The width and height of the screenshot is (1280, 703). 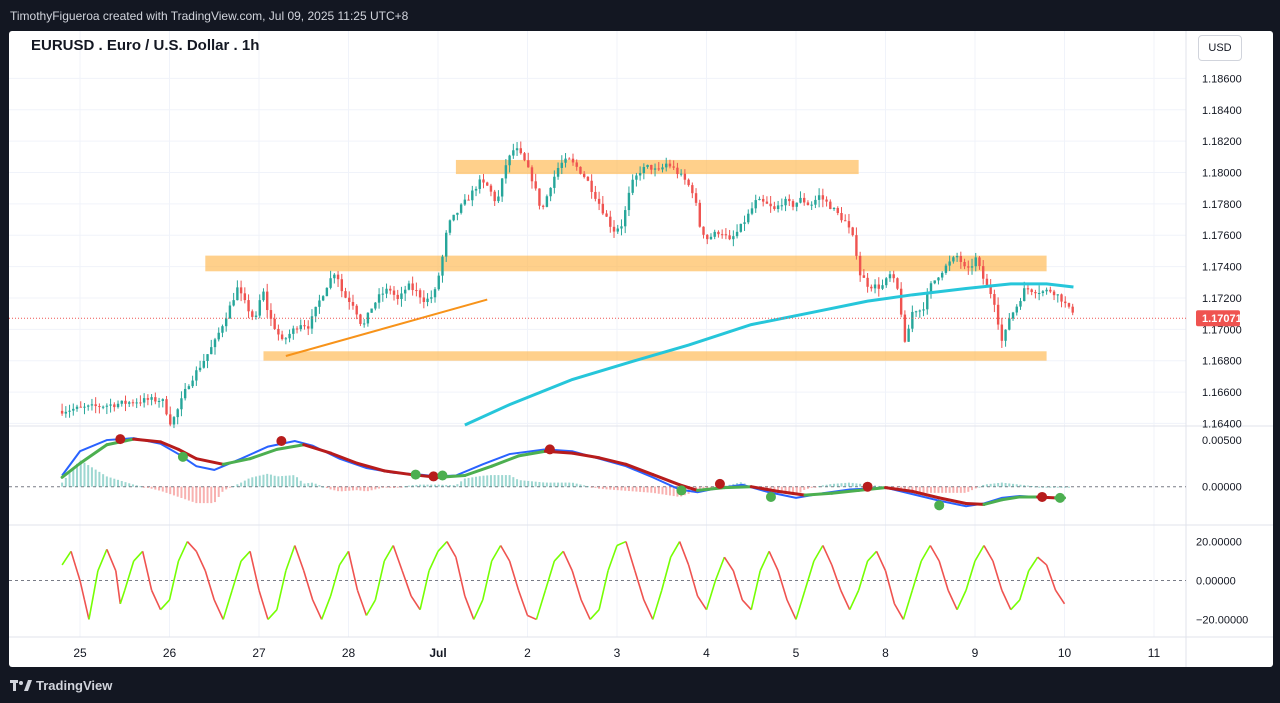 What do you see at coordinates (1222, 236) in the screenshot?
I see `price-axis-label: 1.17600` at bounding box center [1222, 236].